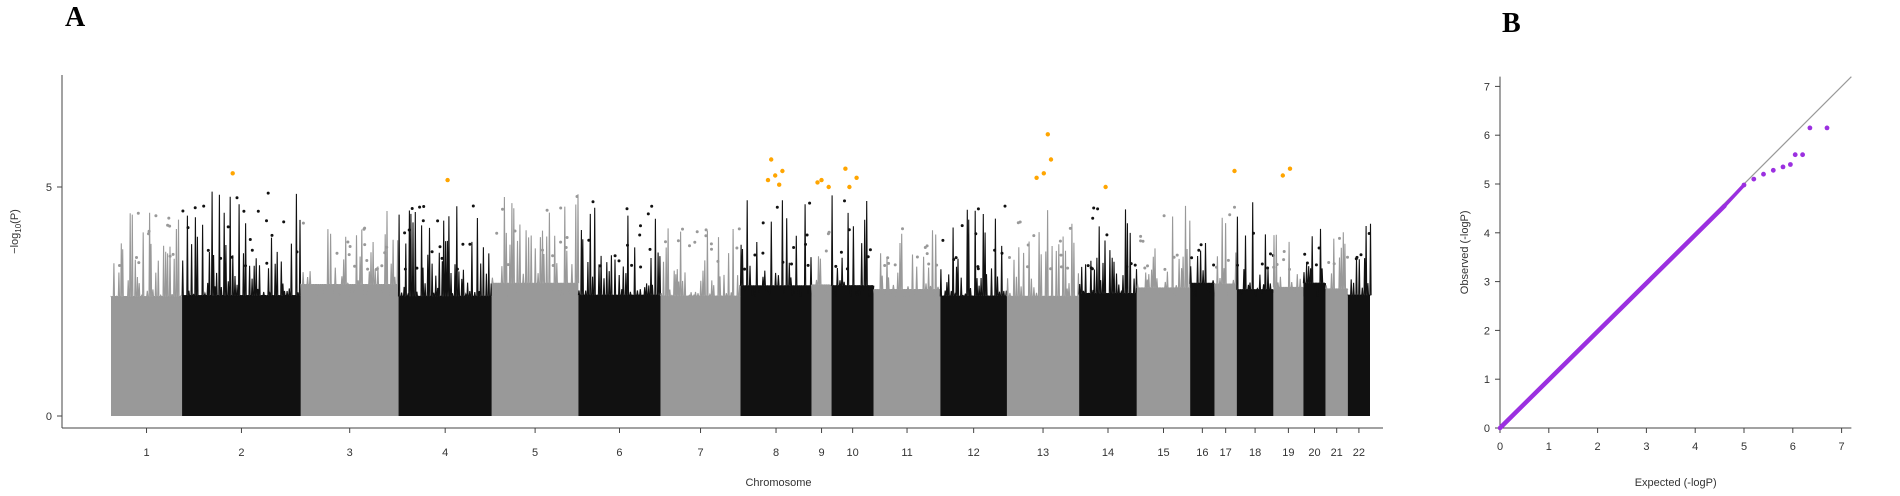  What do you see at coordinates (535, 349) in the screenshot?
I see `chromosome-5-dense-region` at bounding box center [535, 349].